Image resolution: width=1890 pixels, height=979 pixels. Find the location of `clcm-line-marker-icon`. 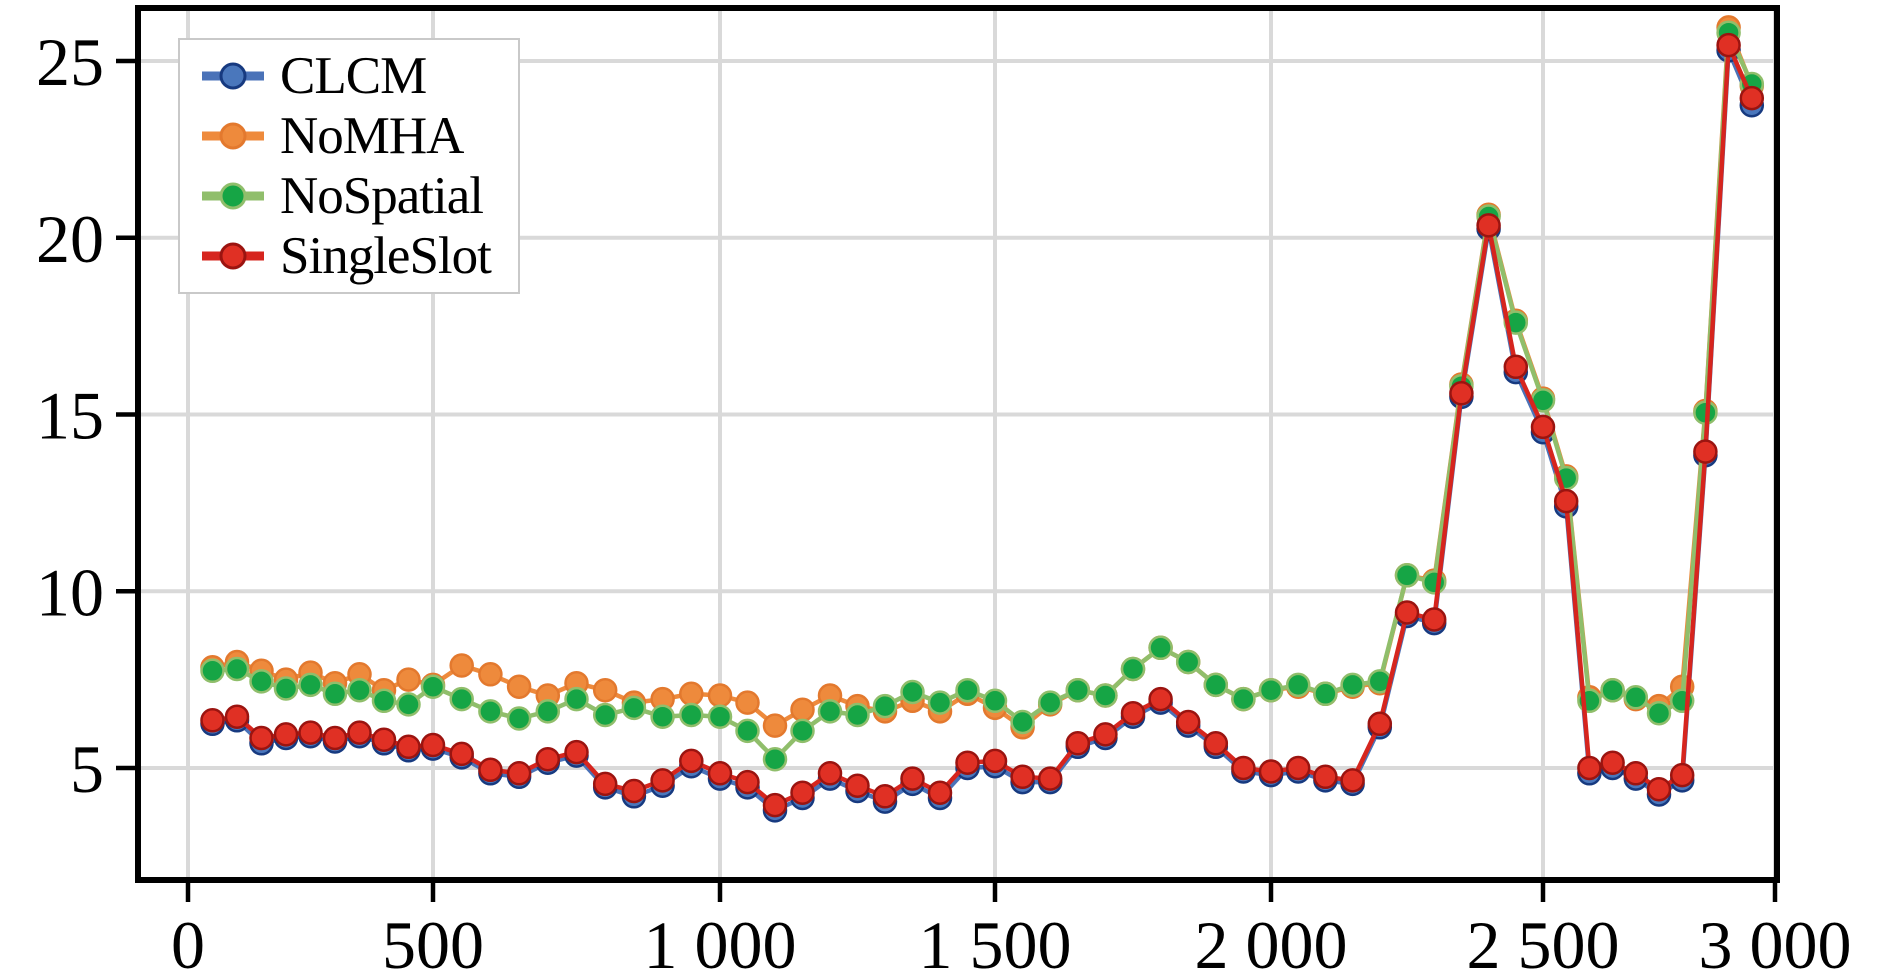

clcm-line-marker-icon is located at coordinates (233, 76).